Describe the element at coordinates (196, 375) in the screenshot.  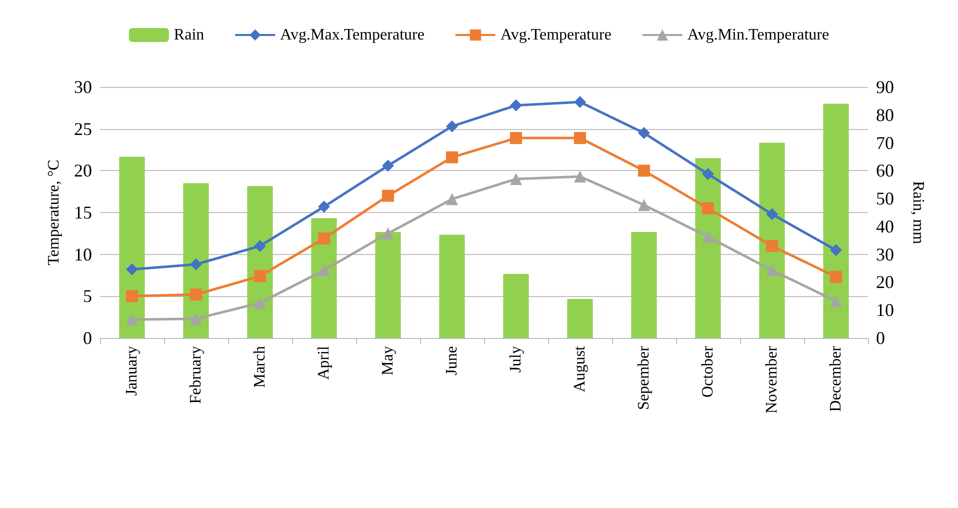
I see `x-tick-label: February` at that location.